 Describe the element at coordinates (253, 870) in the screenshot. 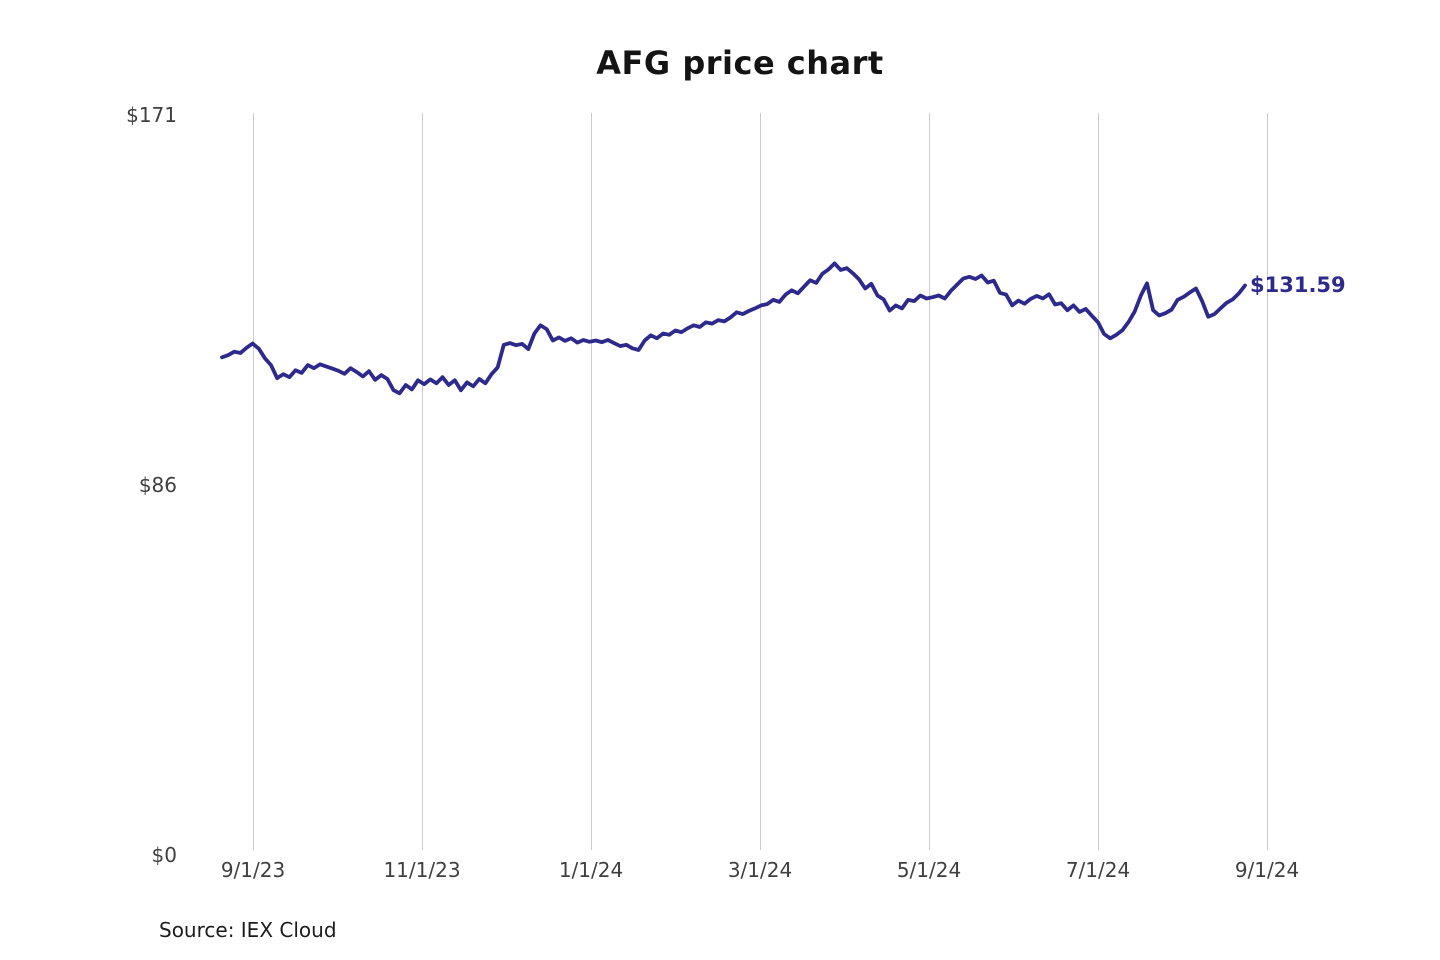

I see `x-axis-label: 9/1/23` at that location.